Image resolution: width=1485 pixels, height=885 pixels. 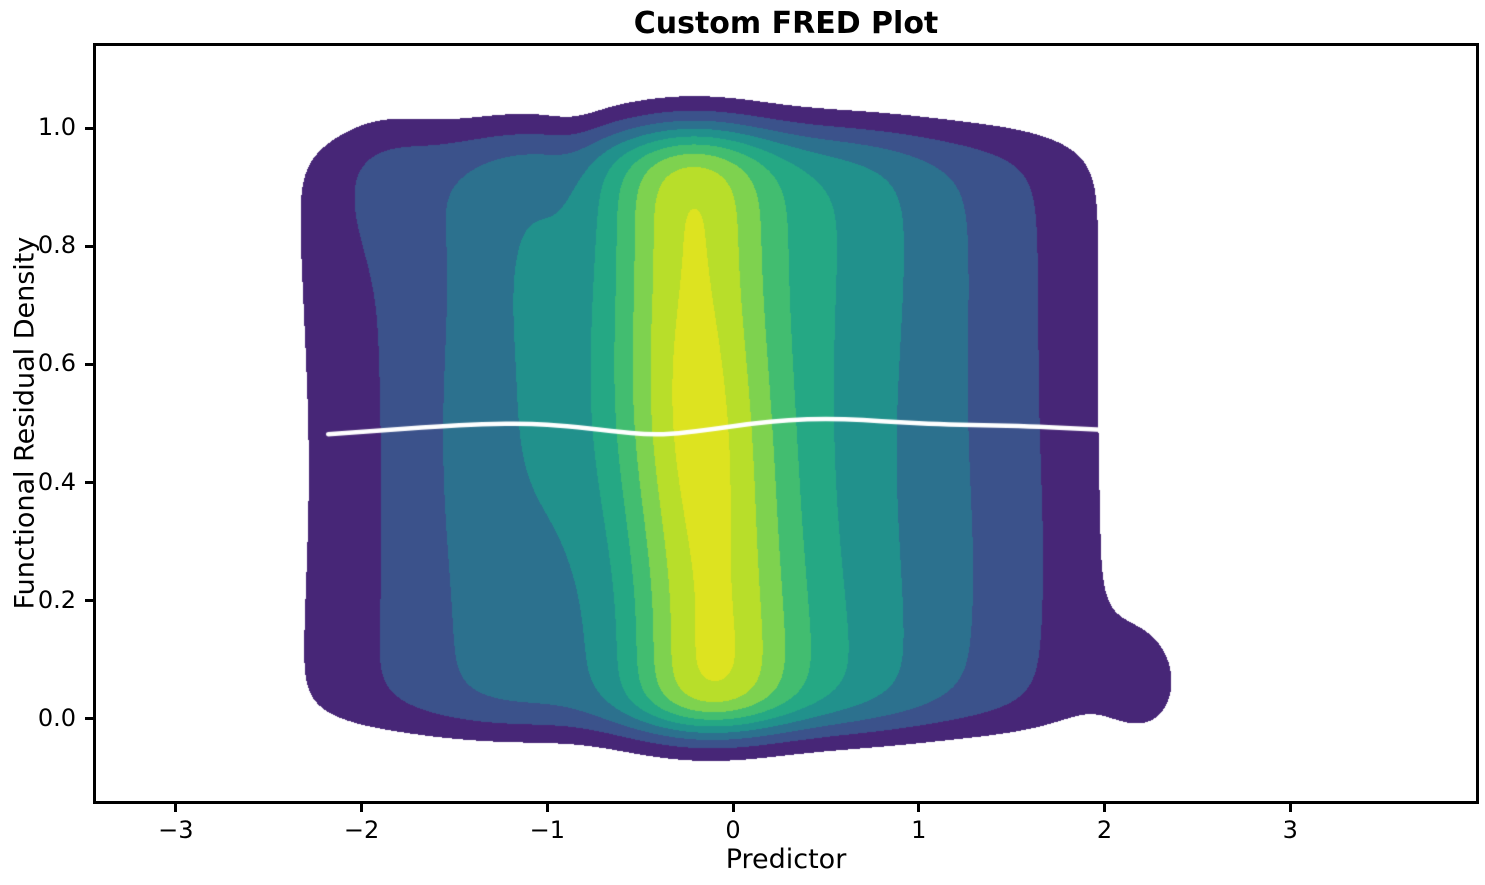 I want to click on y-axis-label: Functional Residual Density, so click(x=25, y=423).